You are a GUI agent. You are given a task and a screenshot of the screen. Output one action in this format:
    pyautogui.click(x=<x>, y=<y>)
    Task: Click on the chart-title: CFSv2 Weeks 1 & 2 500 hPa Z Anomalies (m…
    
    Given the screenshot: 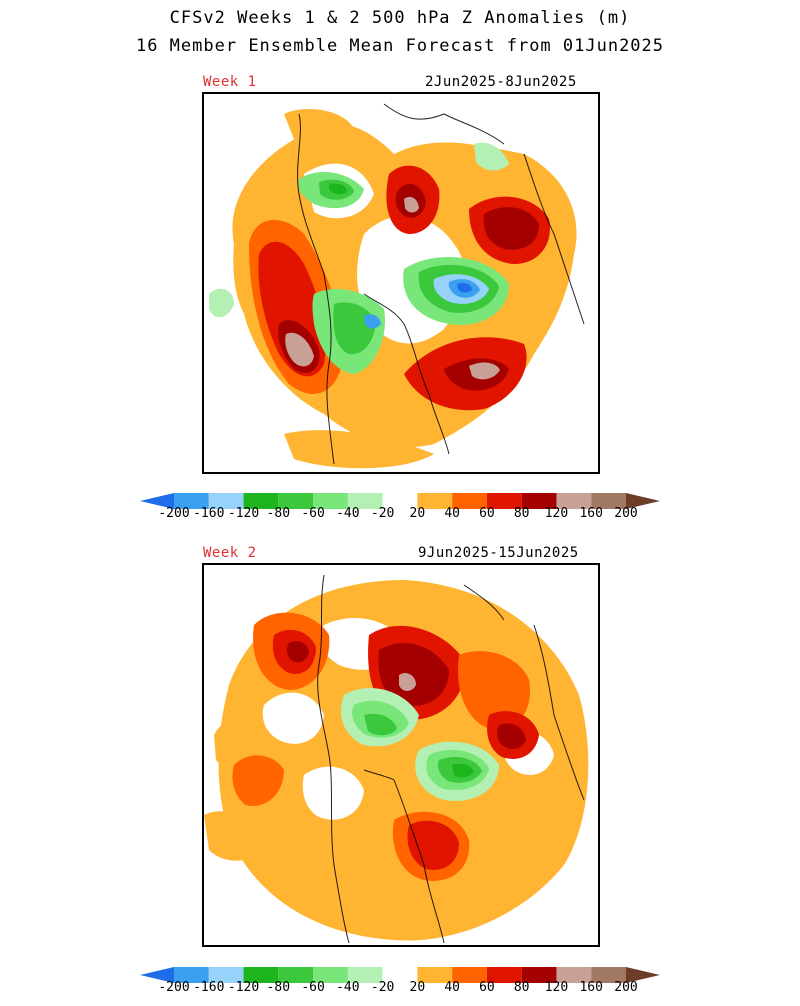 What is the action you would take?
    pyautogui.click(x=400, y=18)
    